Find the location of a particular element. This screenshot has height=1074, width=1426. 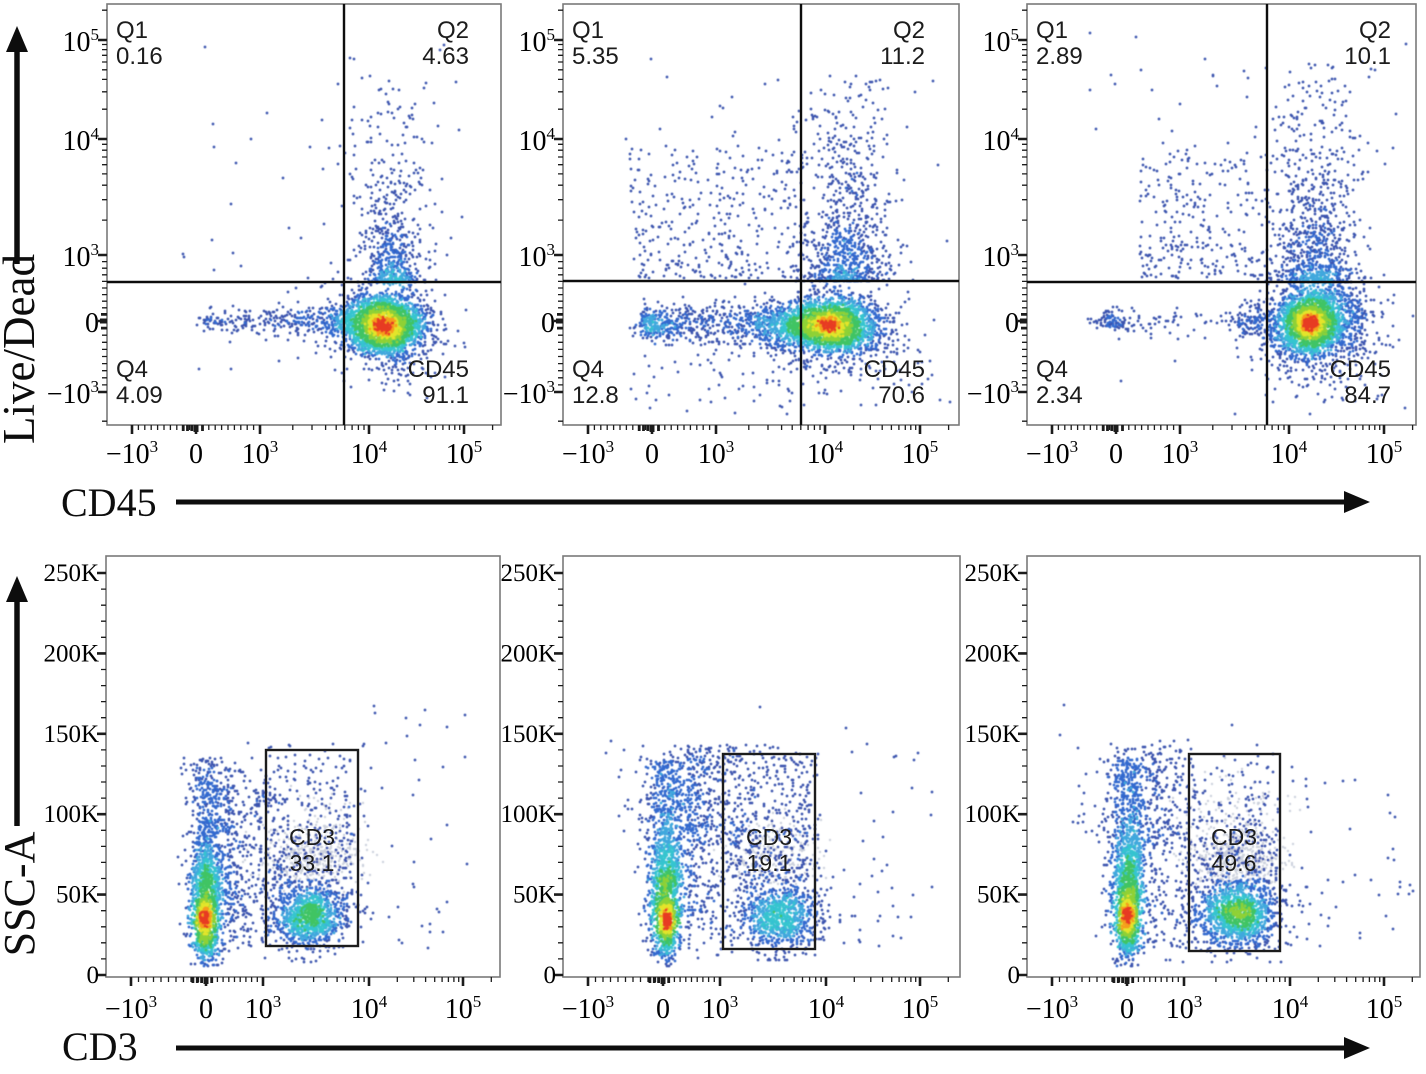

svg-text: SSC-A is located at coordinates (22, 893).